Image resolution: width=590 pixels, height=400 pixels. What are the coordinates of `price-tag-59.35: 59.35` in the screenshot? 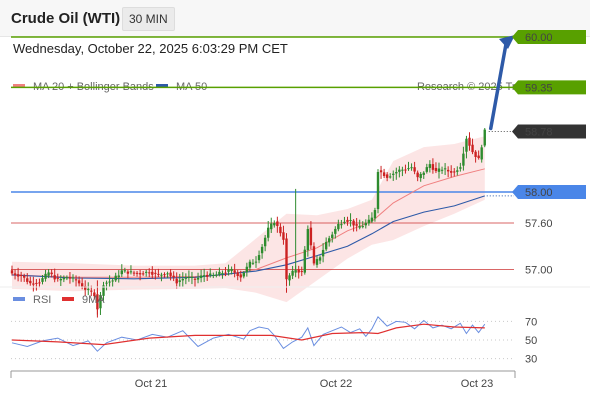 It's located at (549, 87).